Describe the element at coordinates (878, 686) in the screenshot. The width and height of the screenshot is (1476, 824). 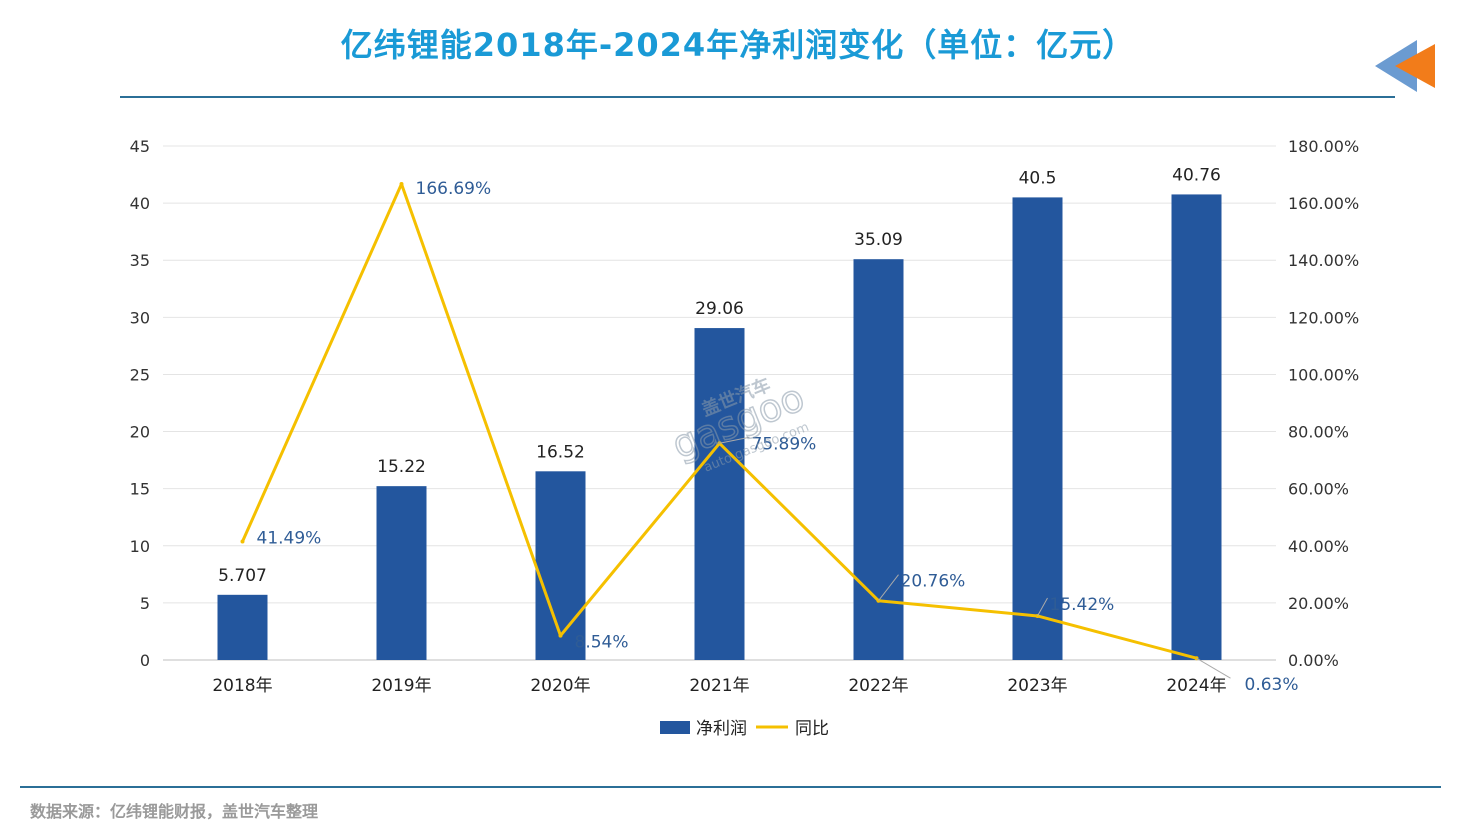
I see `x-tick-label: 2022年` at that location.